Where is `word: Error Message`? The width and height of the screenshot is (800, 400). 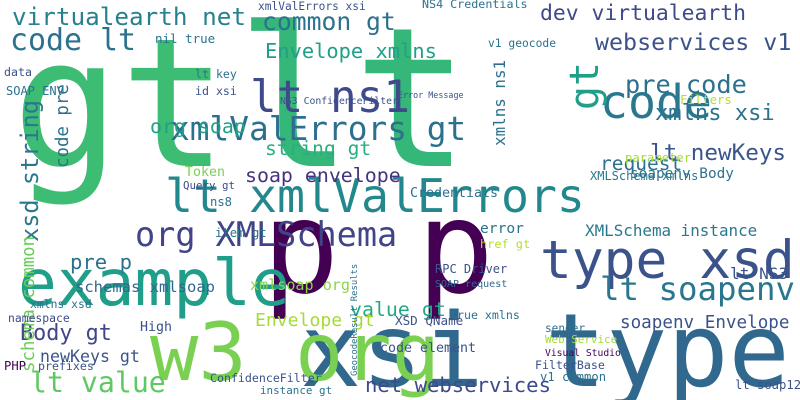 word: Error Message is located at coordinates (431, 95).